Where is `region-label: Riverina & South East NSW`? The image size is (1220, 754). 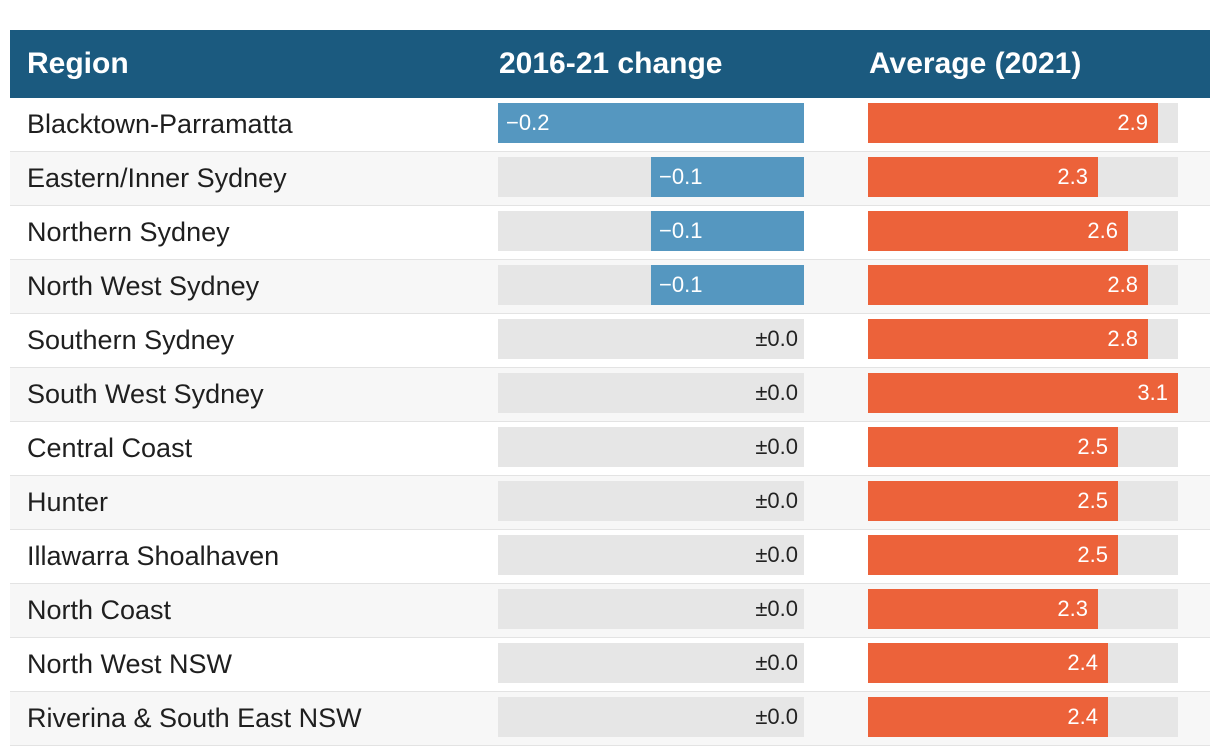
region-label: Riverina & South East NSW is located at coordinates (194, 718).